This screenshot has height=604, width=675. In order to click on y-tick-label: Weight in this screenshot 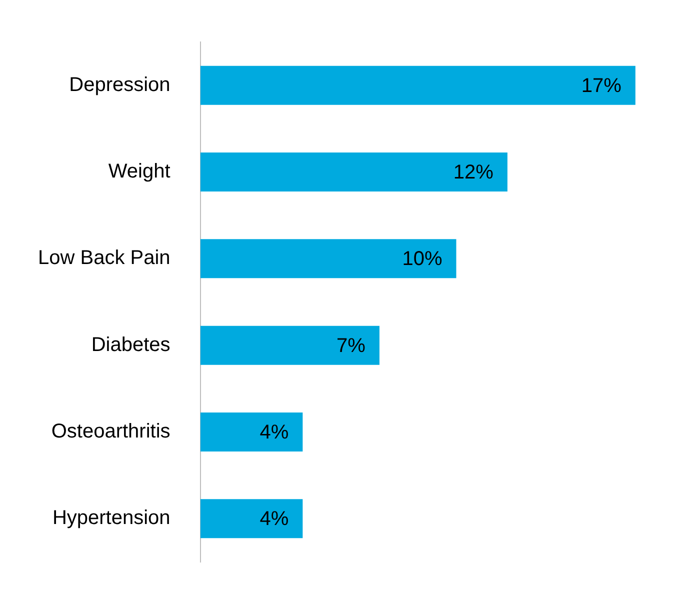, I will do `click(139, 171)`.